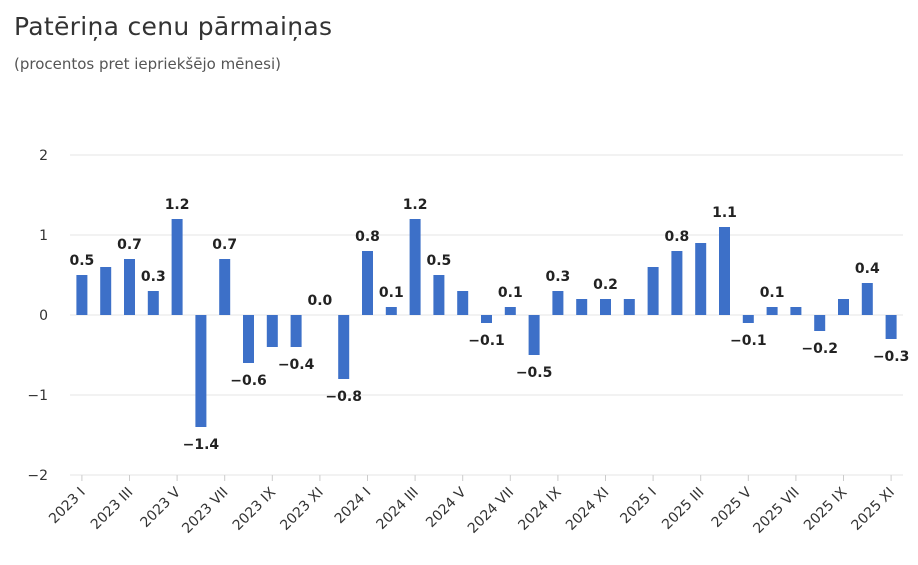  I want to click on bar-2023-vi, so click(201, 371).